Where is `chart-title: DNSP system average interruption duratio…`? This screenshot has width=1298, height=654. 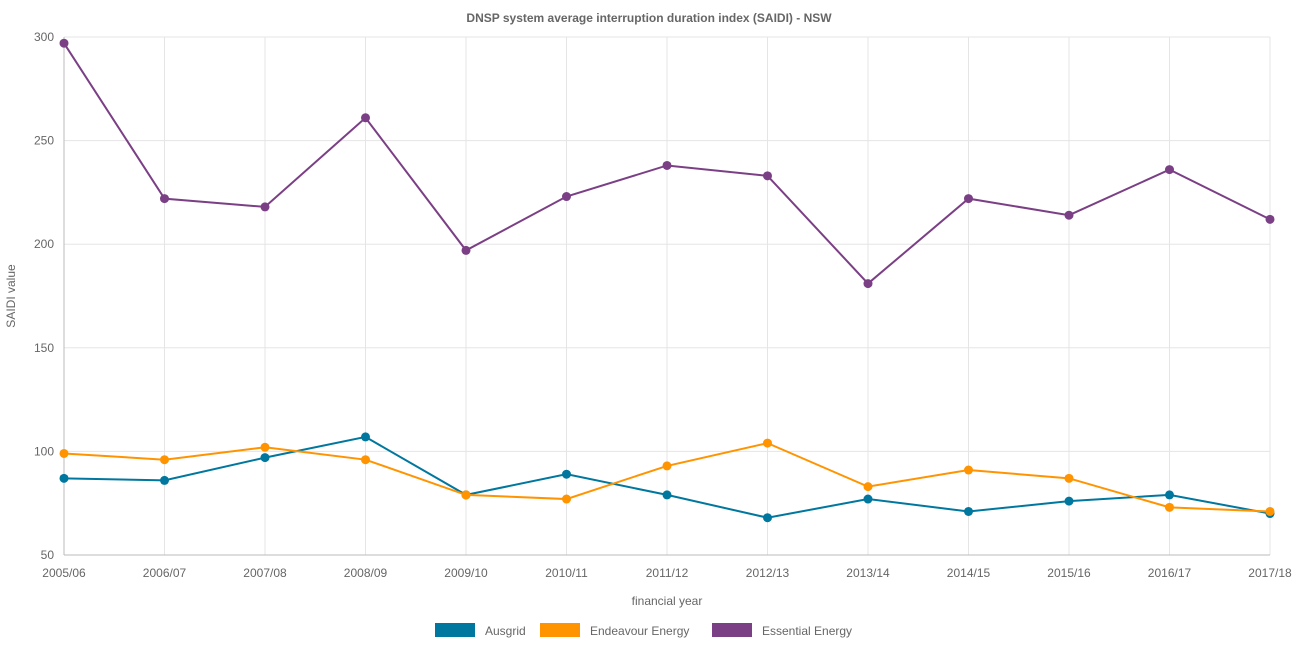 chart-title: DNSP system average interruption duratio… is located at coordinates (649, 18).